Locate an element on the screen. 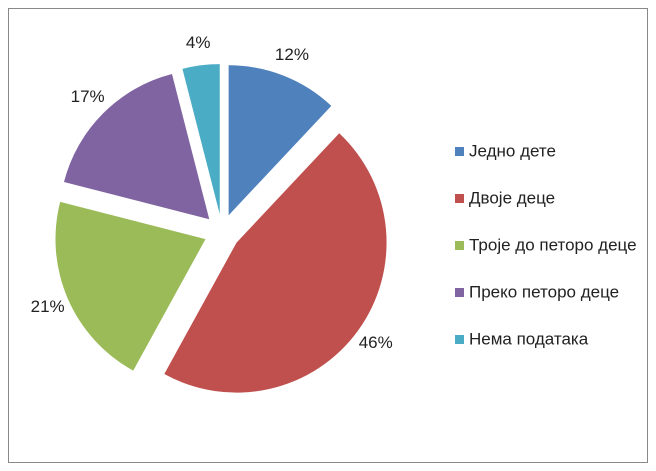 This screenshot has height=471, width=656. data-label: 4% is located at coordinates (198, 42).